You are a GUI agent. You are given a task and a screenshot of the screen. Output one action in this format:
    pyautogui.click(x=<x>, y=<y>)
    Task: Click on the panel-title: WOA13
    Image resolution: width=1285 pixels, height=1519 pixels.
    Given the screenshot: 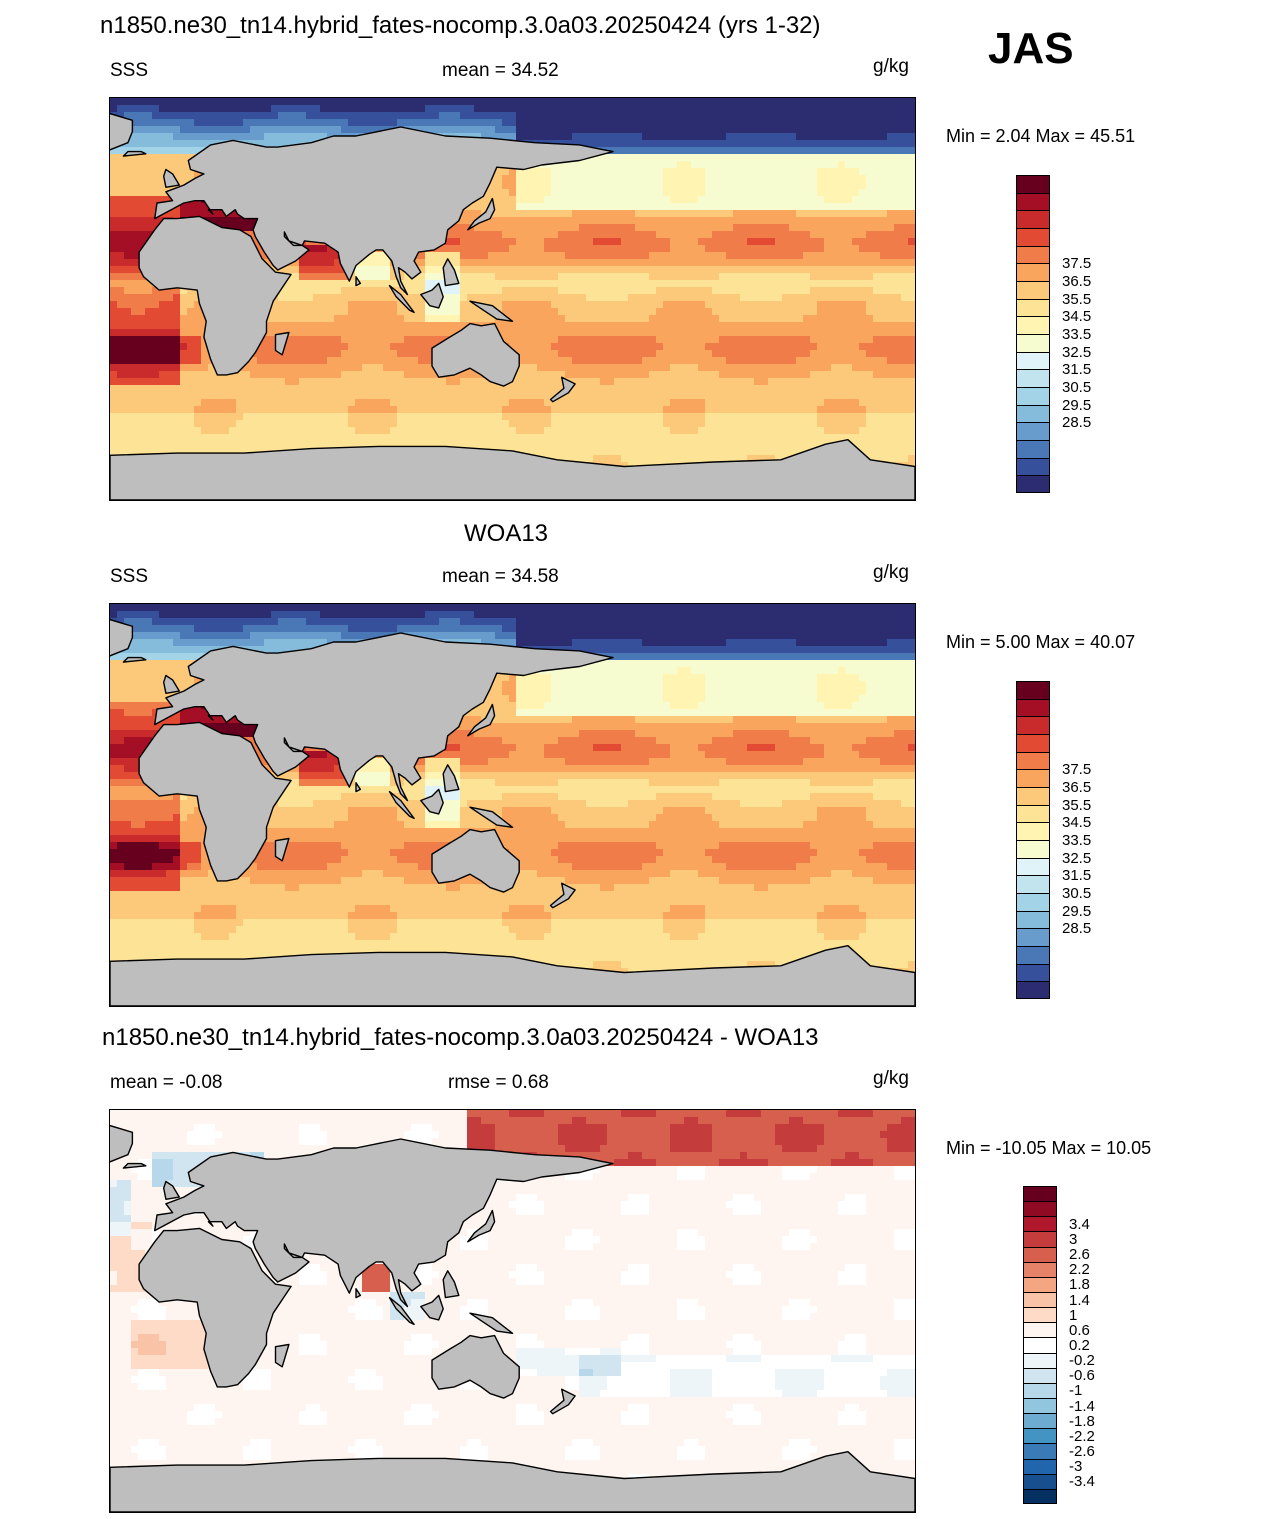 What is the action you would take?
    pyautogui.click(x=506, y=534)
    